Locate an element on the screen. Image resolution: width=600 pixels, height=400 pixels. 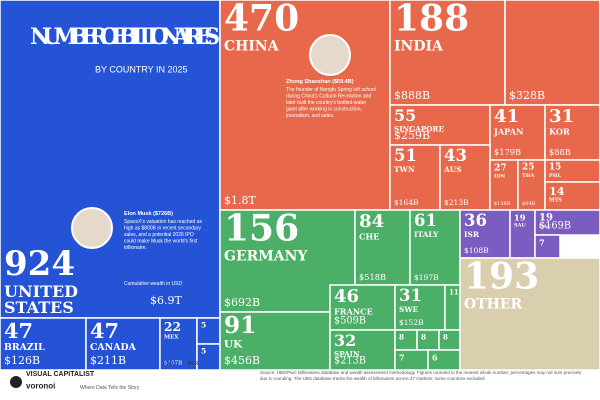
cell-label: UAE is located at coordinates (545, 227).